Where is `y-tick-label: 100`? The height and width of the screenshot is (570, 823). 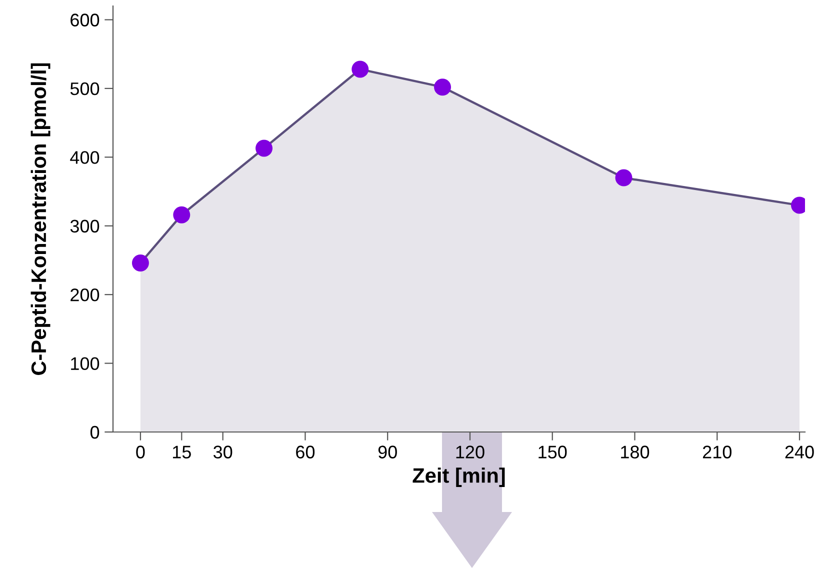 y-tick-label: 100 is located at coordinates (85, 363).